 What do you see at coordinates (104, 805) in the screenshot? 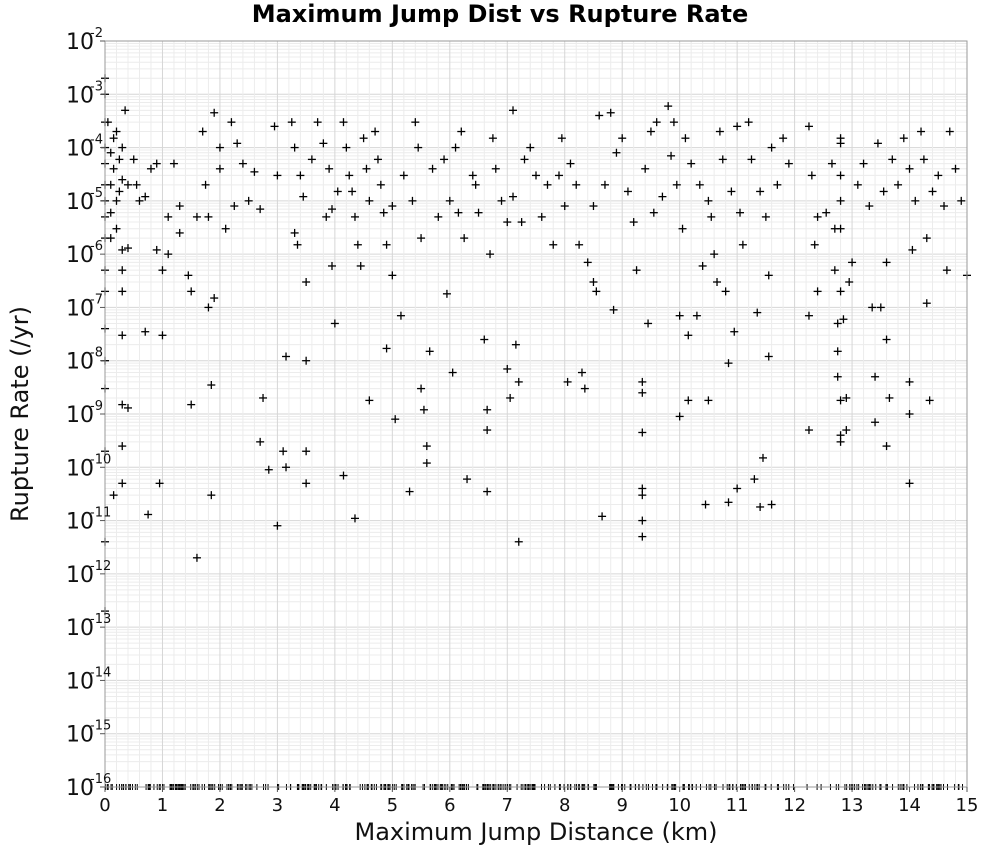
I see `x-tick-label: 0` at bounding box center [104, 805].